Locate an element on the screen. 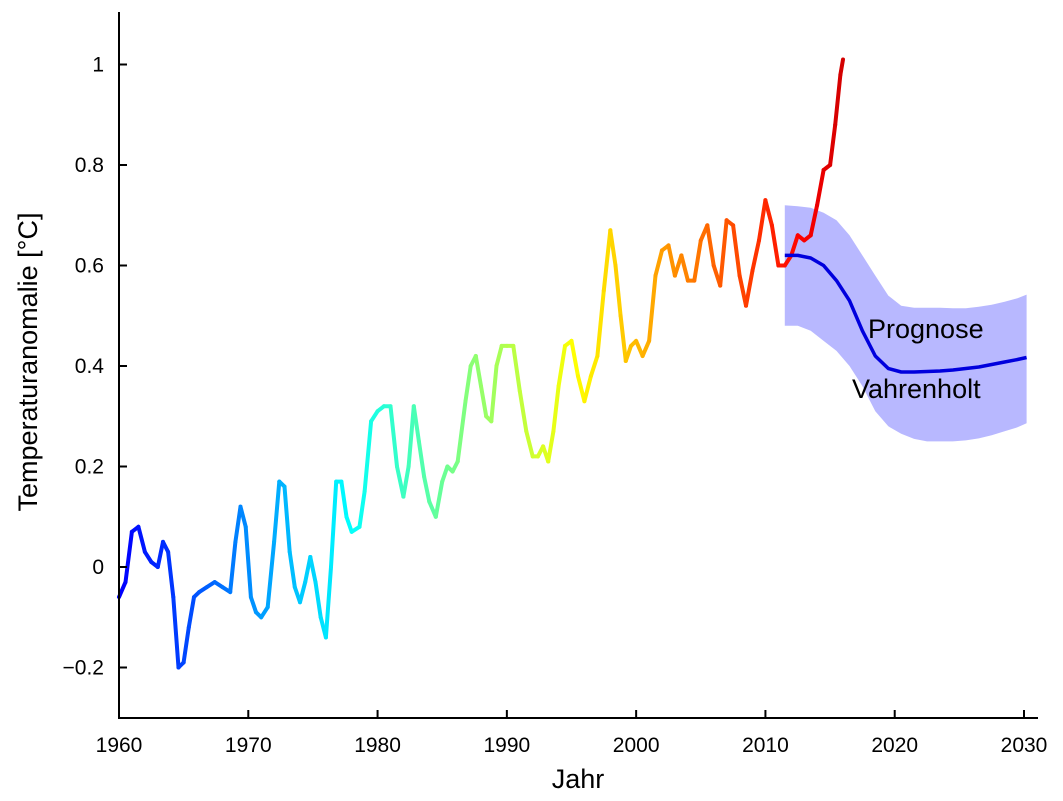 This screenshot has height=801, width=1063. x-axis-title: Jahr is located at coordinates (578, 779).